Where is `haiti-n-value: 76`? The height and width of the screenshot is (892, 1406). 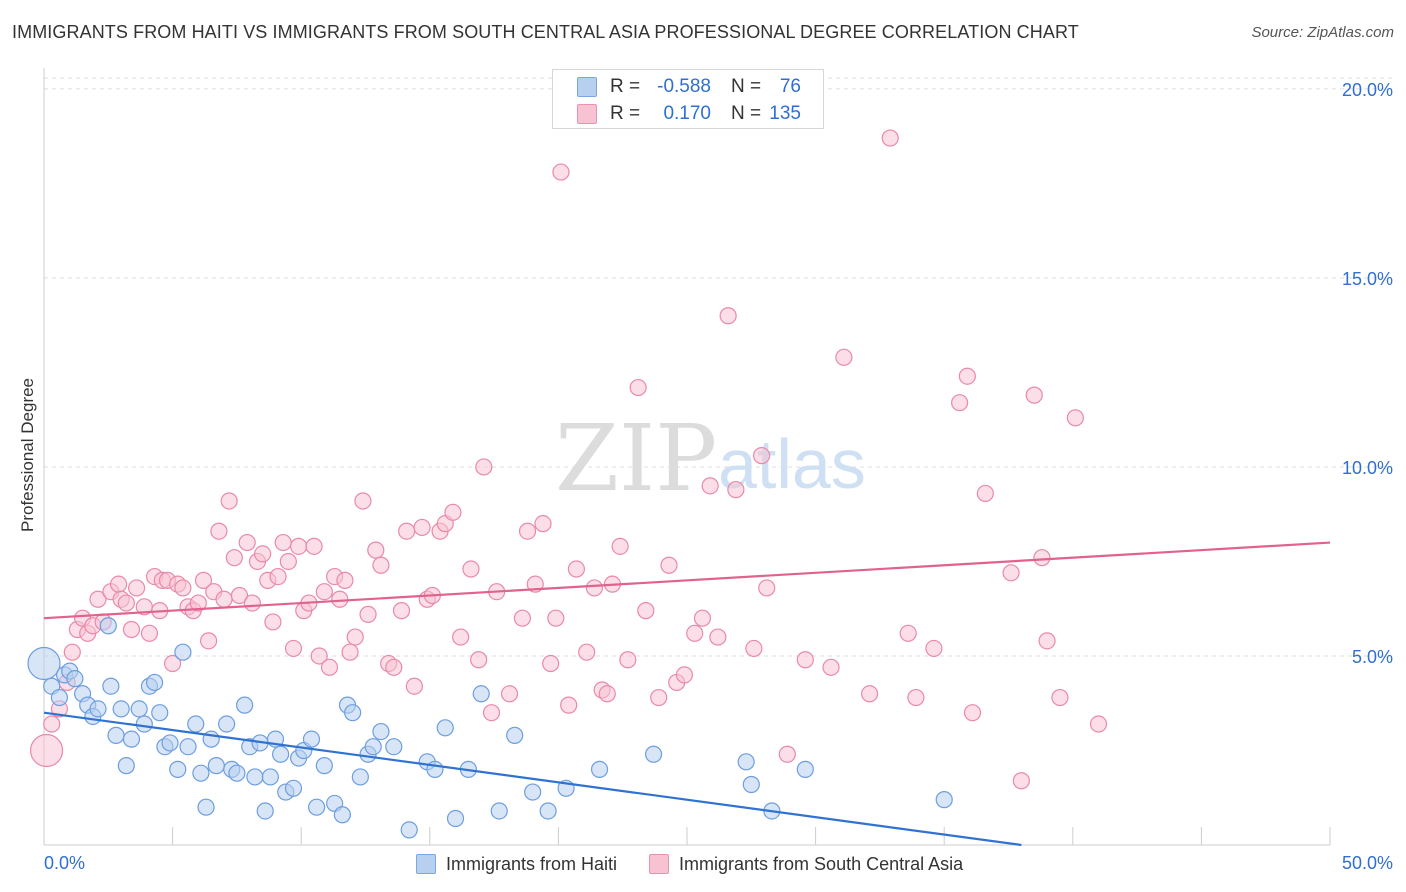 haiti-n-value: 76 is located at coordinates (790, 86).